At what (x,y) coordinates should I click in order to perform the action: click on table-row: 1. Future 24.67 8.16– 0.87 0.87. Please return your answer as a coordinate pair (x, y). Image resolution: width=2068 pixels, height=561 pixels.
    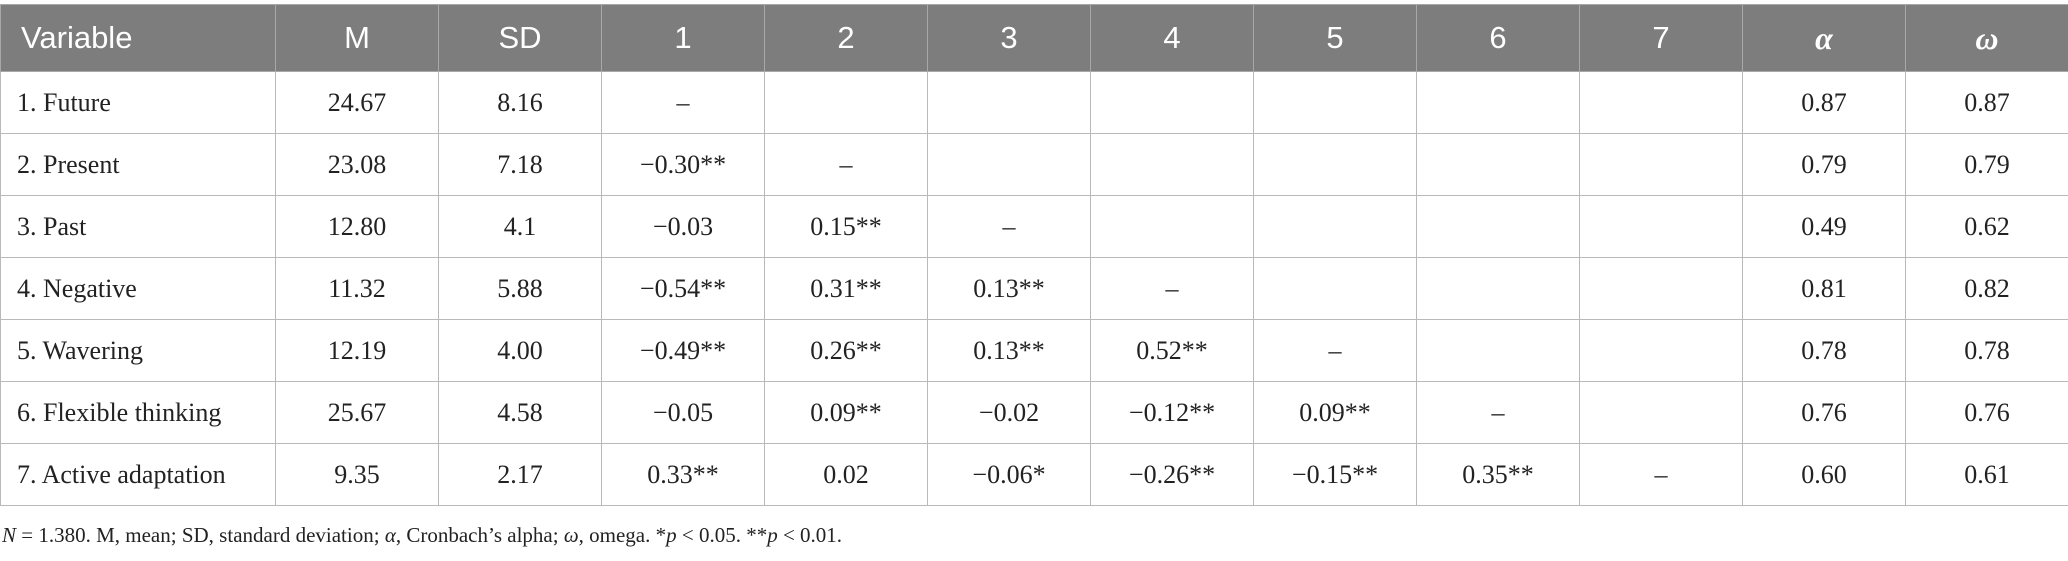
    Looking at the image, I should click on (1034, 102).